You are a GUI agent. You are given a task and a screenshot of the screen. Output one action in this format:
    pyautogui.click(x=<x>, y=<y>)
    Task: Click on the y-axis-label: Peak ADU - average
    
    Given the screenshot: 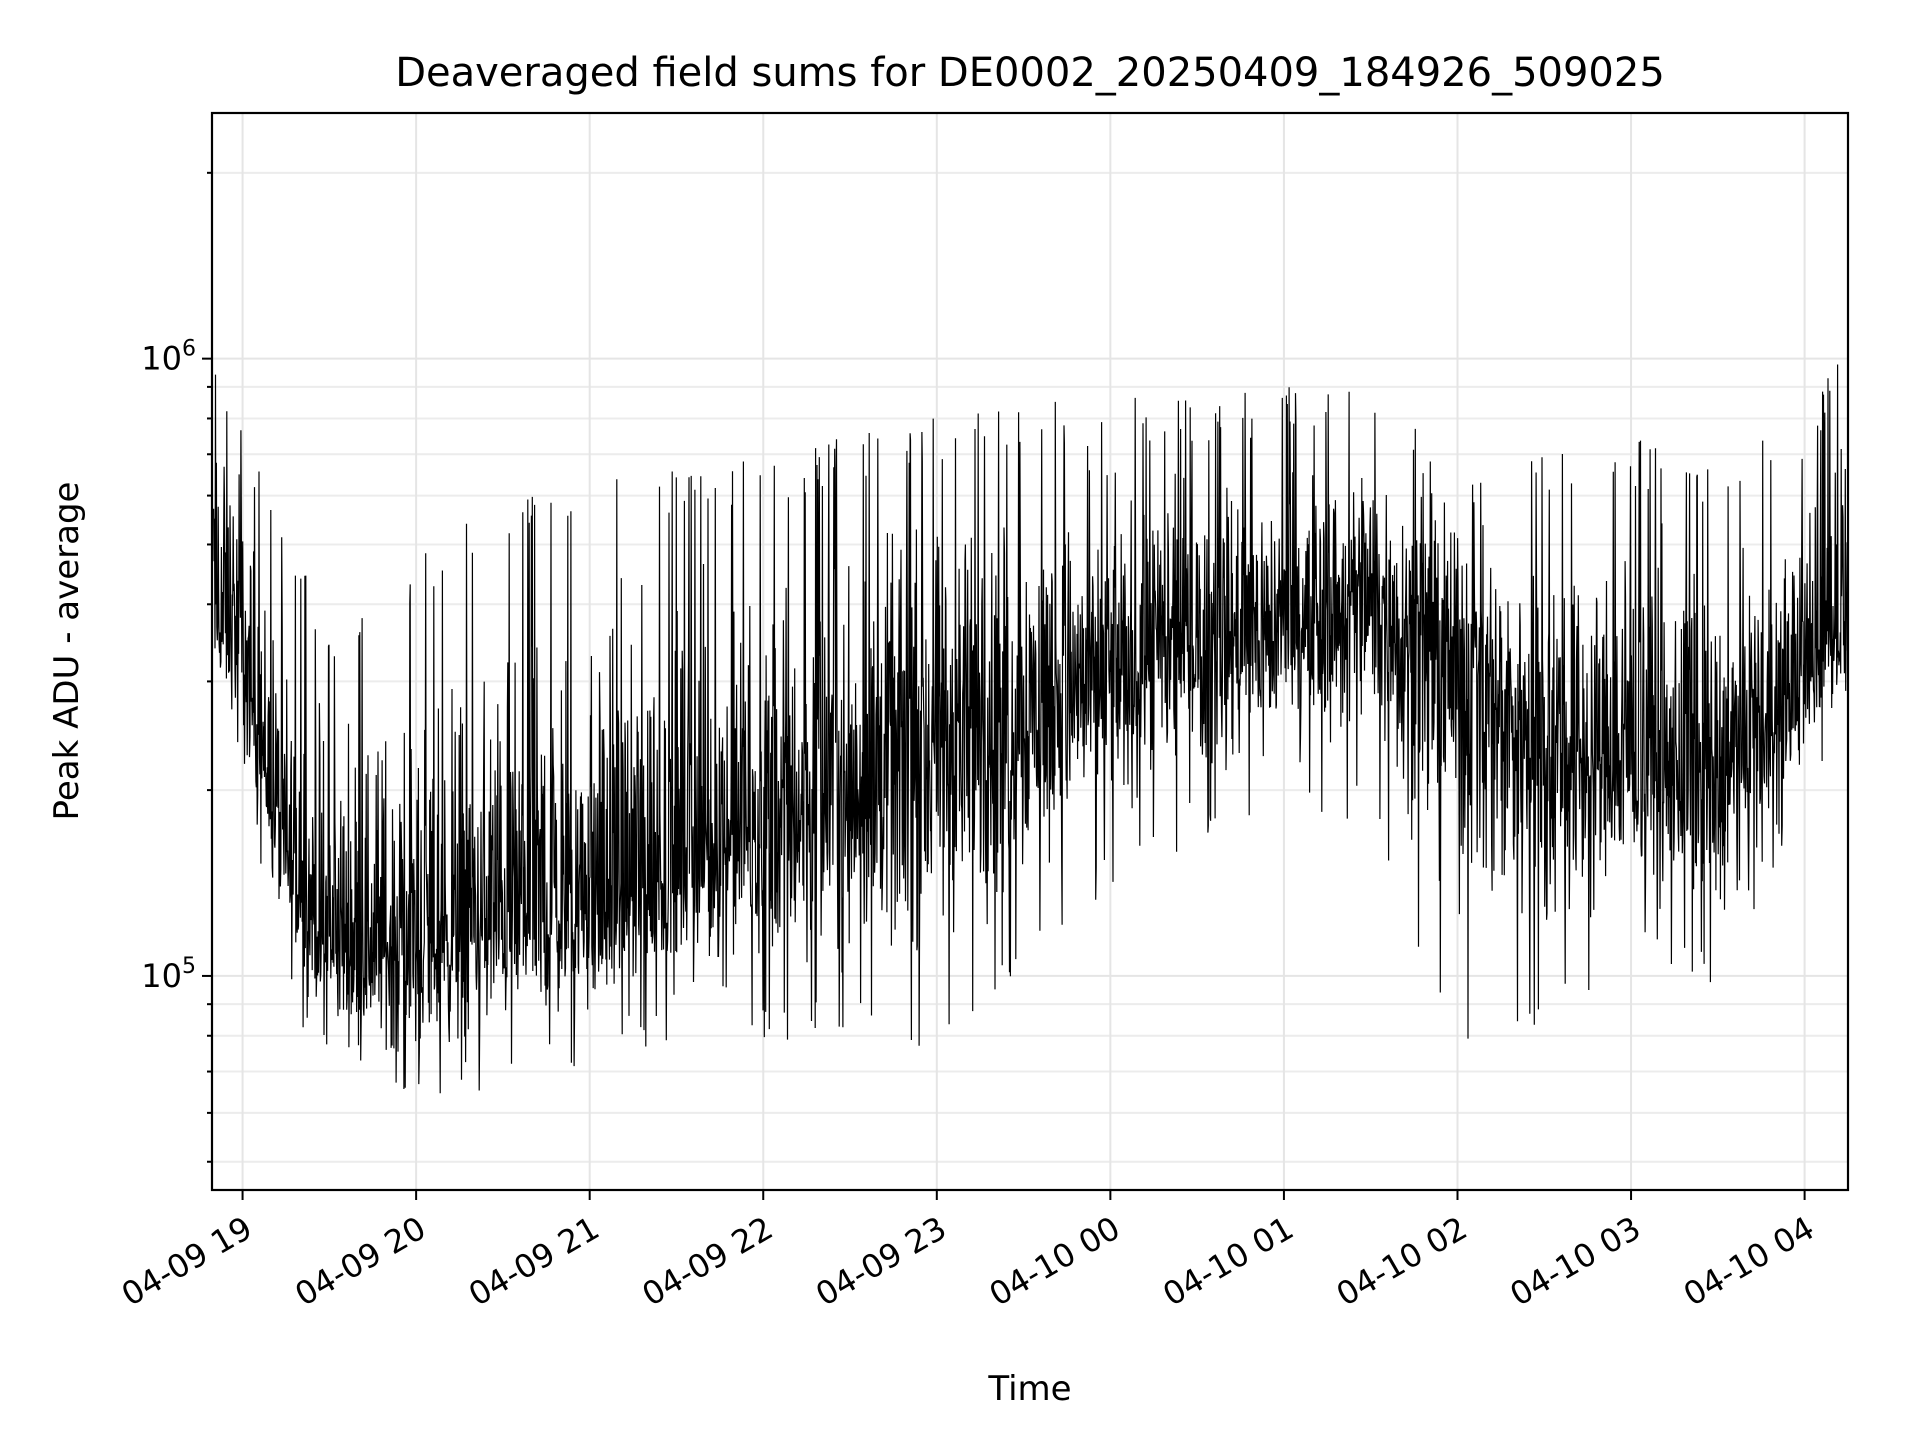 What is the action you would take?
    pyautogui.click(x=67, y=651)
    